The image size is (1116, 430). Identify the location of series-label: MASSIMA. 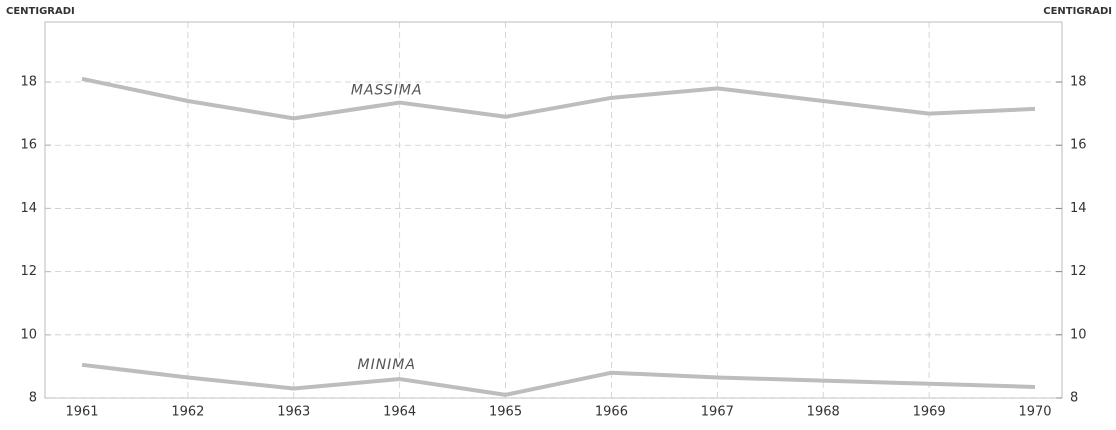
(387, 91).